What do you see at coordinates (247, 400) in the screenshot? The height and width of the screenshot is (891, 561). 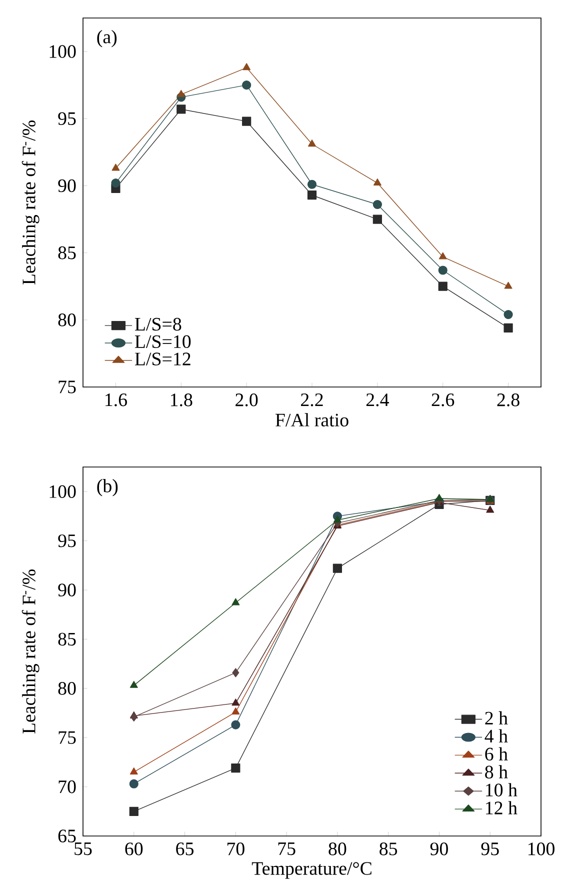 I see `x-tick-label: 2.0` at bounding box center [247, 400].